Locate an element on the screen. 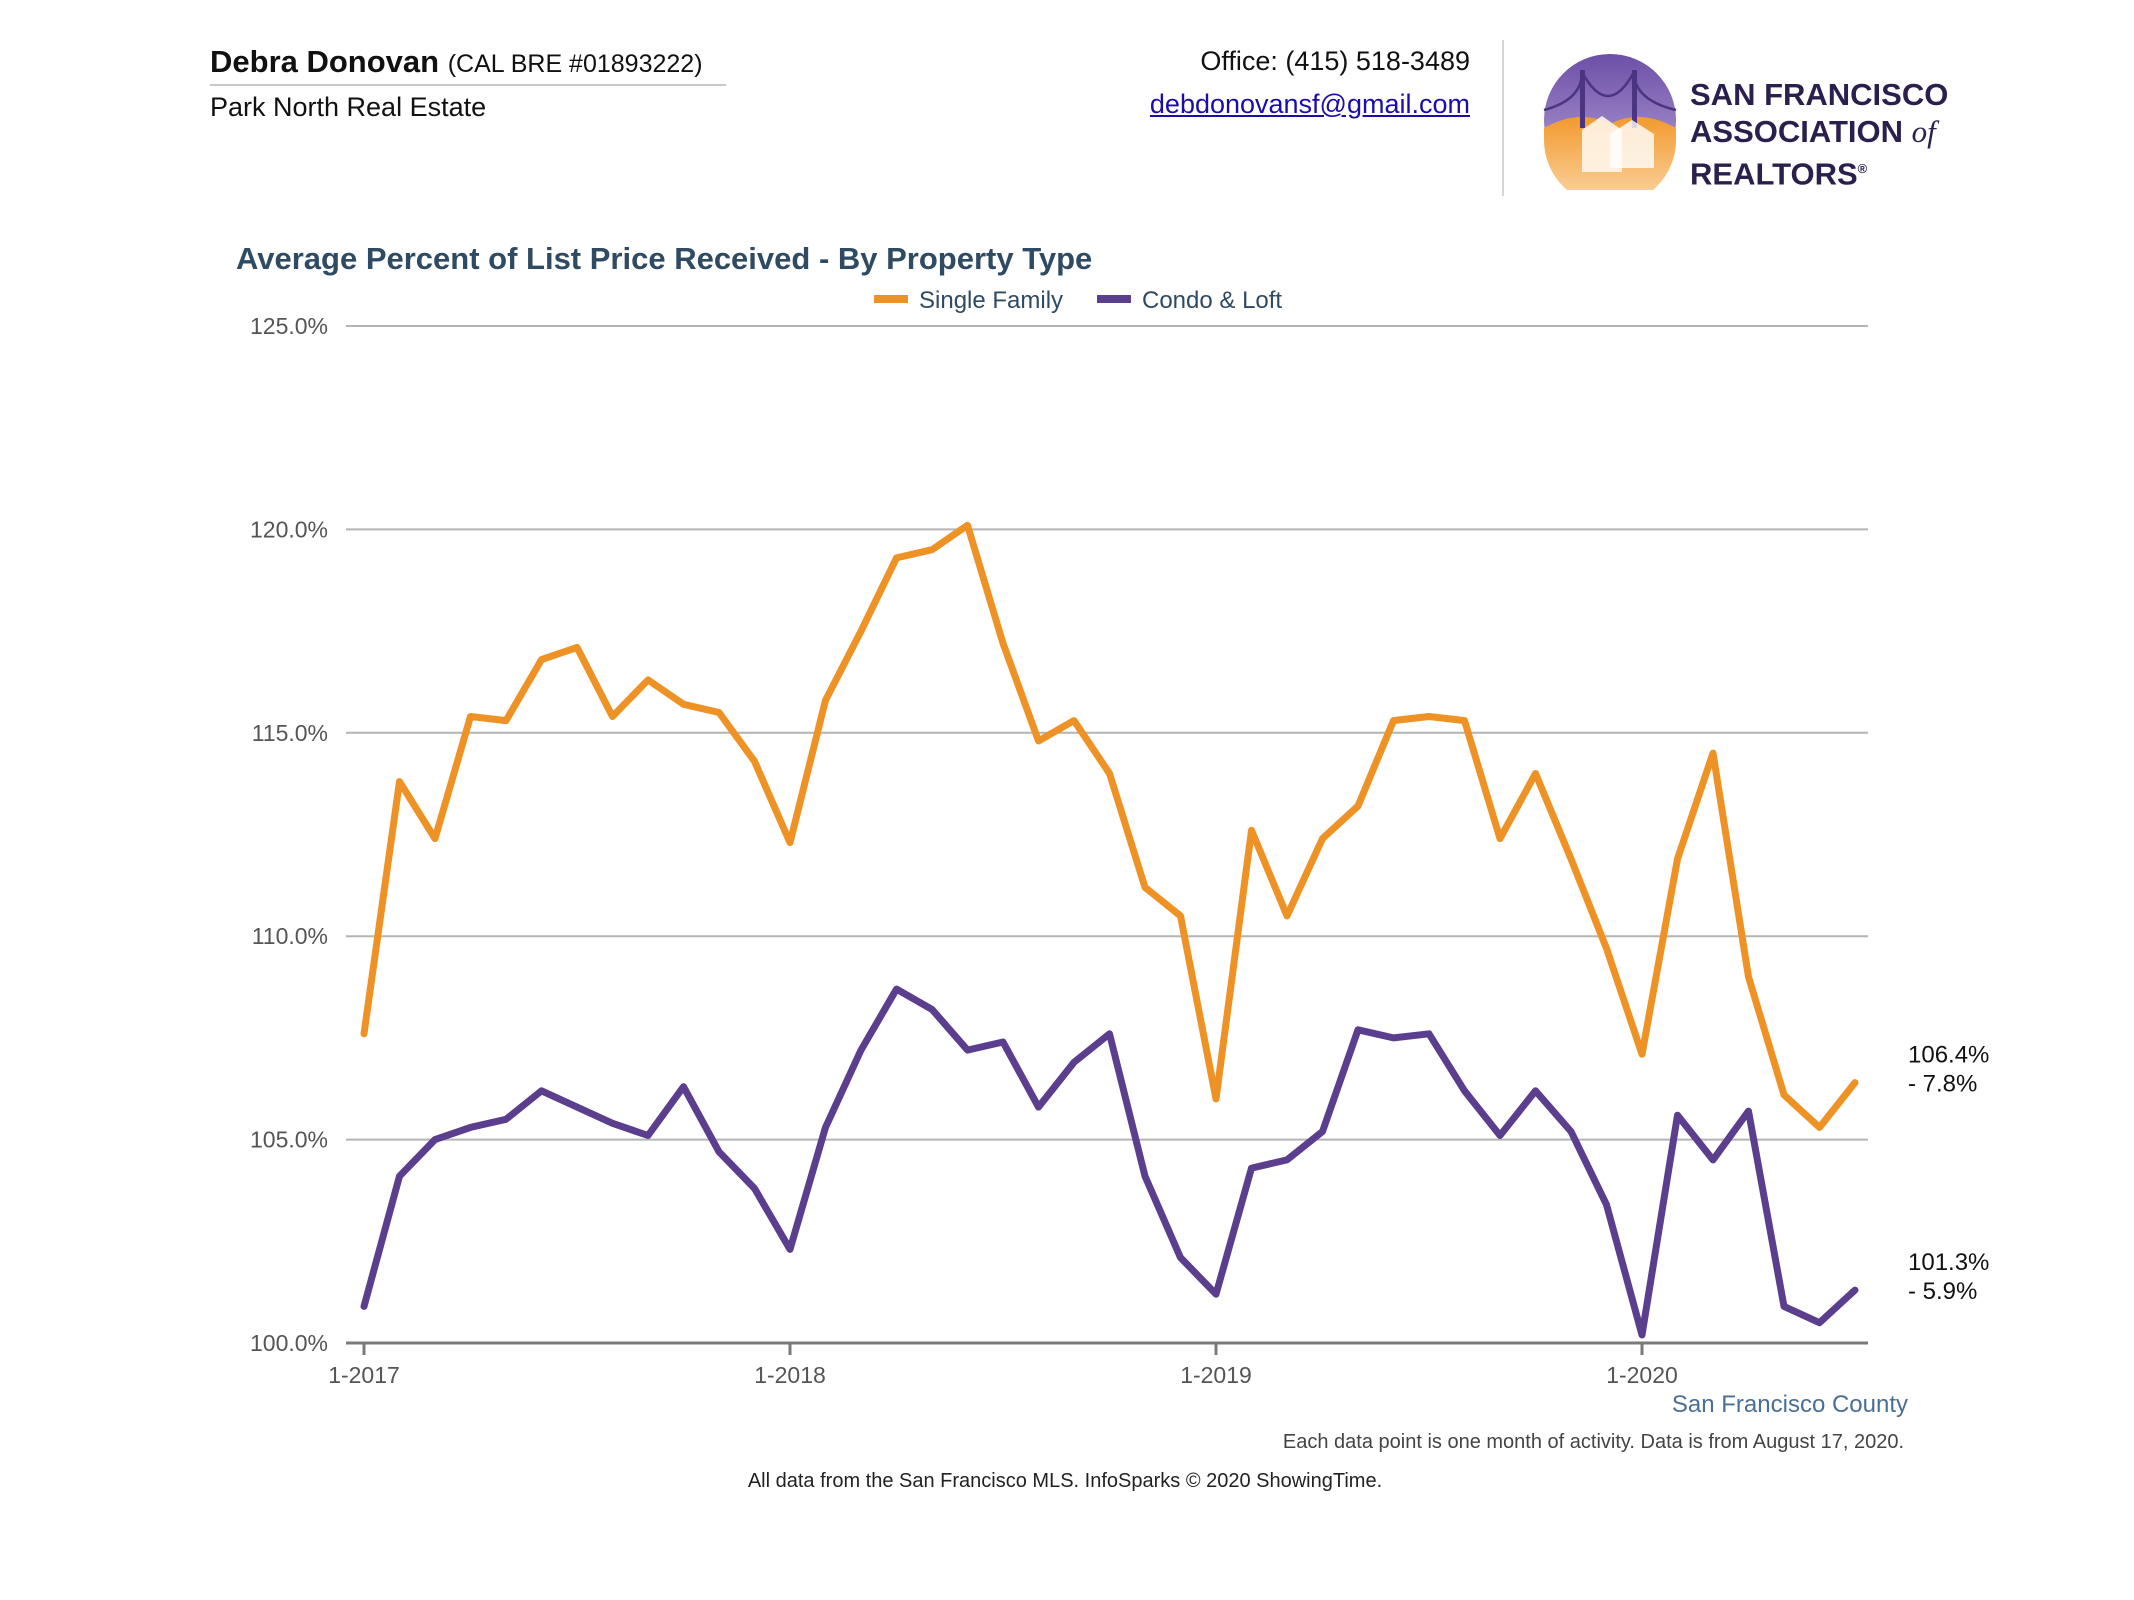 The width and height of the screenshot is (2134, 1600). y-tick-label: 115.0% is located at coordinates (290, 733).